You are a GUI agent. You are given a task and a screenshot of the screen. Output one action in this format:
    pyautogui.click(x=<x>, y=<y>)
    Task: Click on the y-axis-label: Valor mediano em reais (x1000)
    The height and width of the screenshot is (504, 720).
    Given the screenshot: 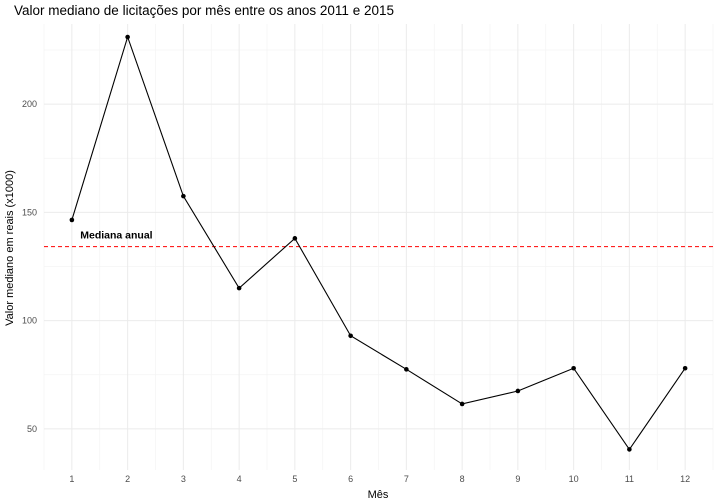 What is the action you would take?
    pyautogui.click(x=10, y=248)
    